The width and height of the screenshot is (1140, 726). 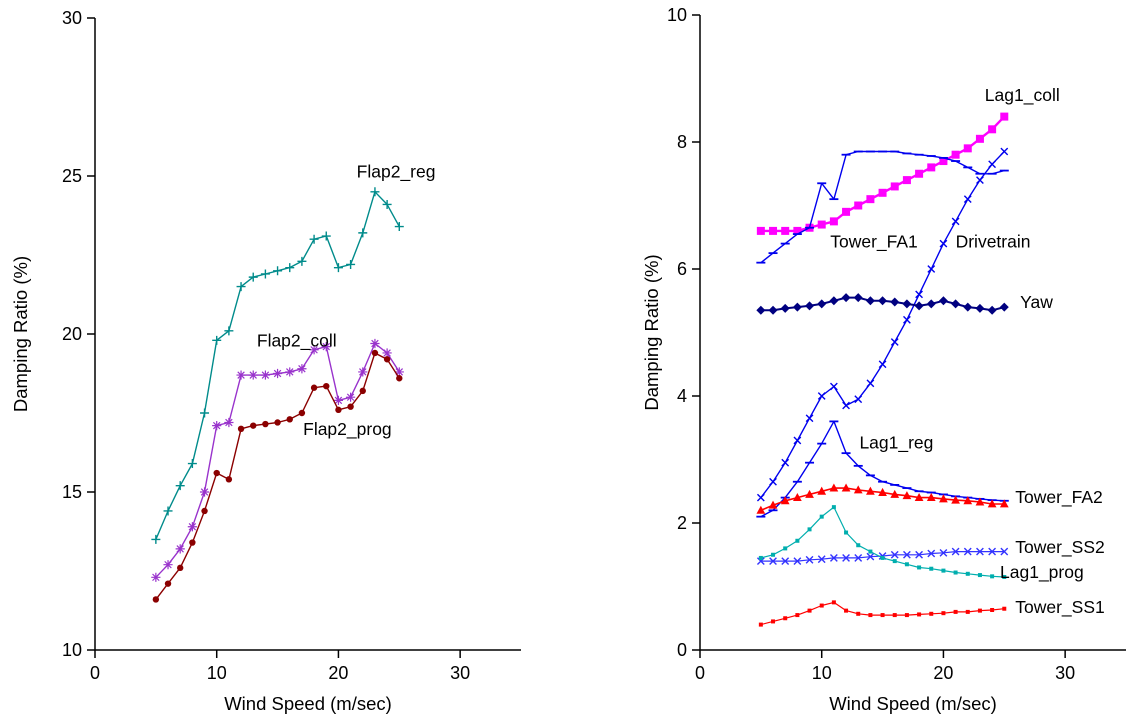 I want to click on series-Yaw-markers, so click(x=882, y=304).